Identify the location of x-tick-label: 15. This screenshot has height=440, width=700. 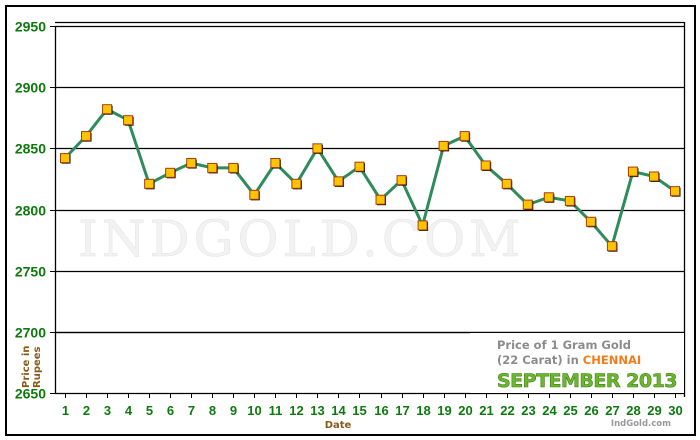
(359, 410).